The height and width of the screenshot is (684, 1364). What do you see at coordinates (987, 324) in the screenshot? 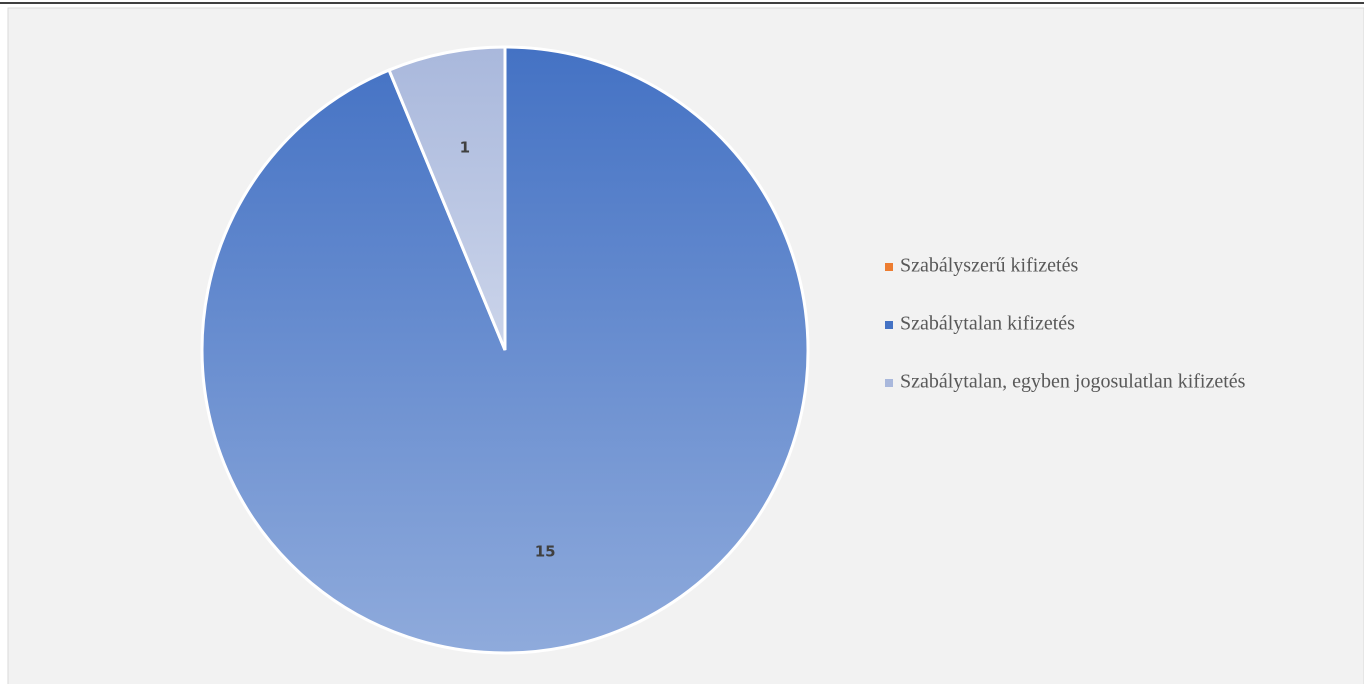
I see `legend-label: Szabálytalan kifizetés` at bounding box center [987, 324].